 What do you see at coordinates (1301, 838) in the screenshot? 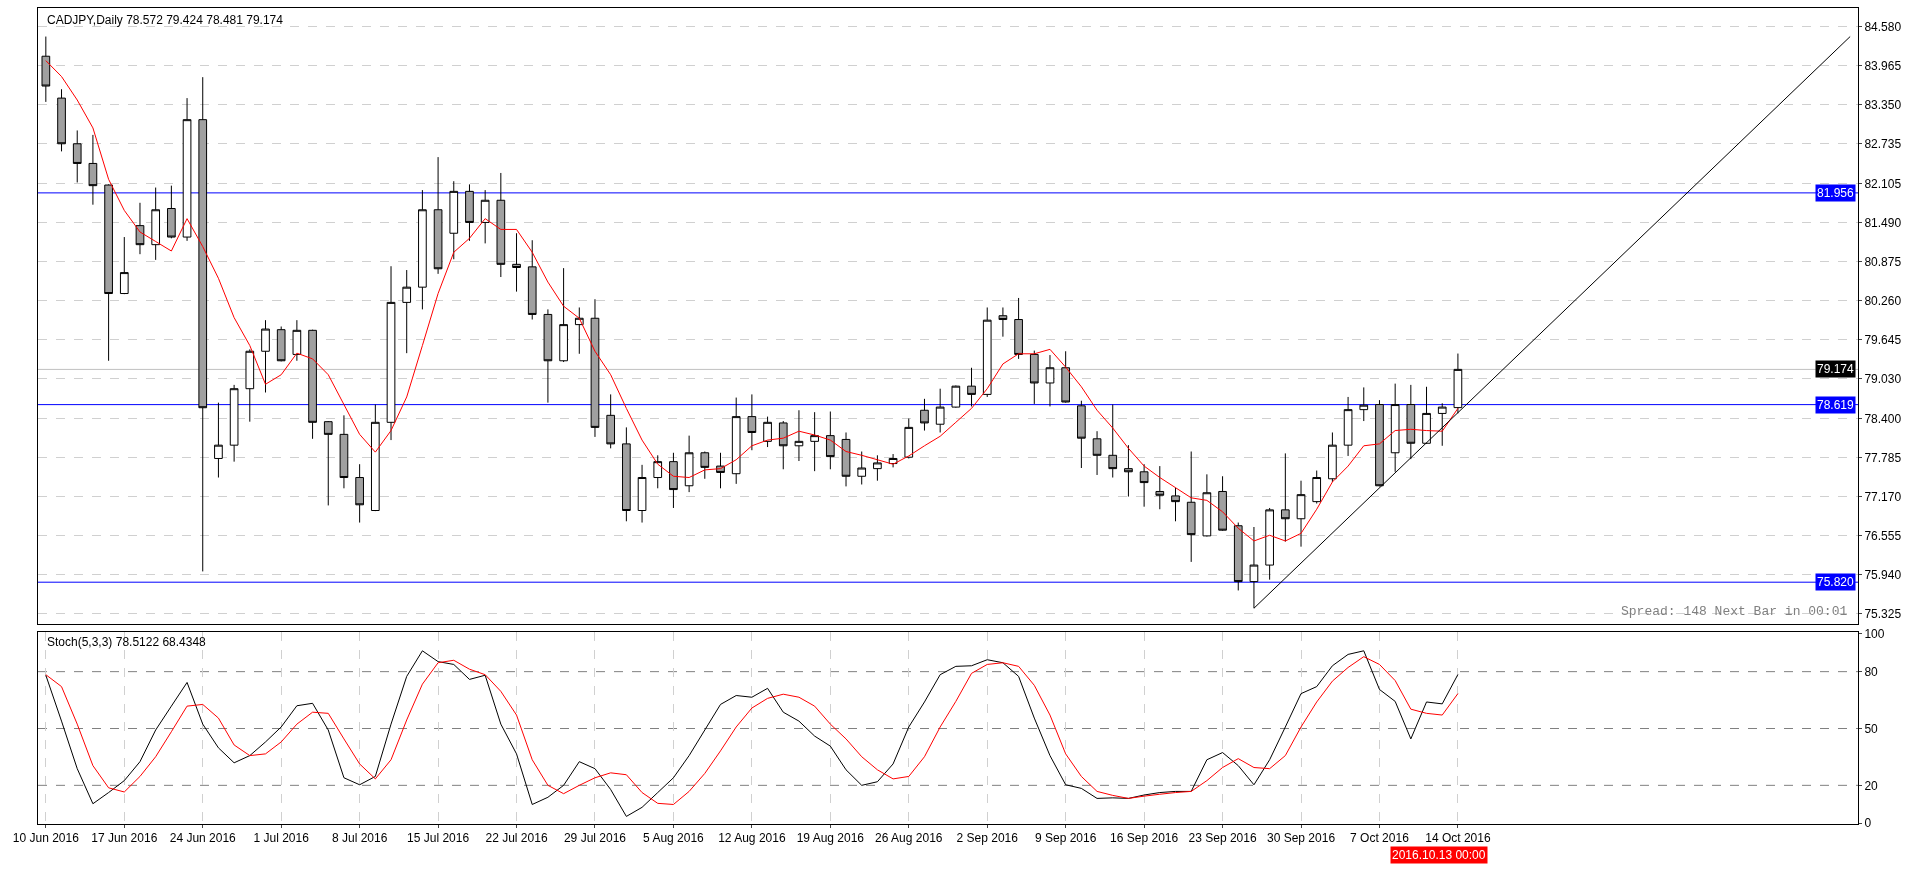
I see `x-tick-label: 30 Sep 2016` at bounding box center [1301, 838].